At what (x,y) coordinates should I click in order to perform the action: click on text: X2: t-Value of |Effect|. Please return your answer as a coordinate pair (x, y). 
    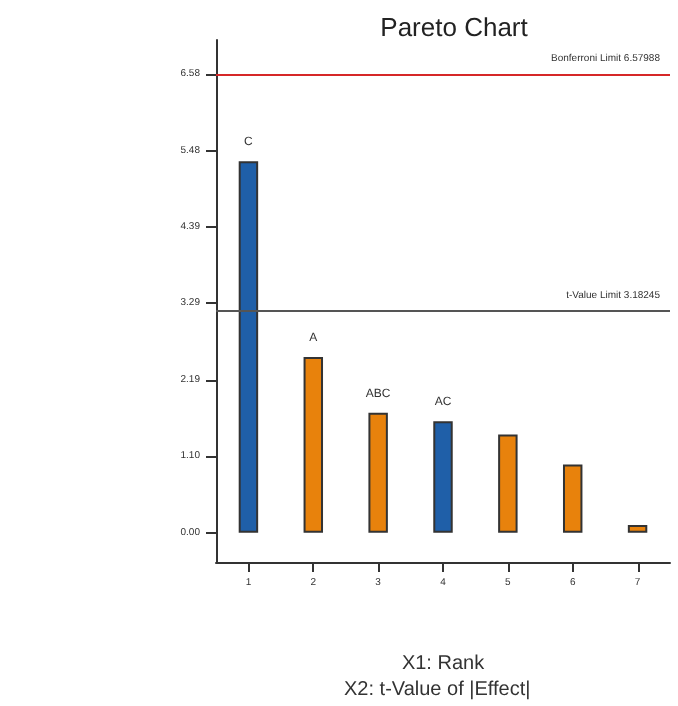
    Looking at the image, I should click on (437, 690).